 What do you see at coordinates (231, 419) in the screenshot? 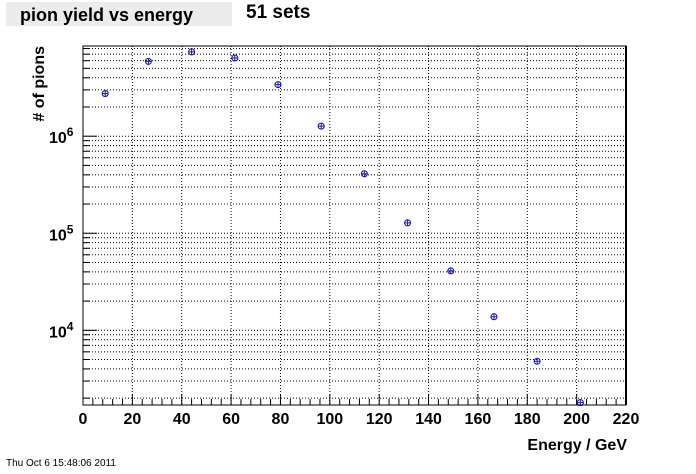
I see `x-tick-label: 60` at bounding box center [231, 419].